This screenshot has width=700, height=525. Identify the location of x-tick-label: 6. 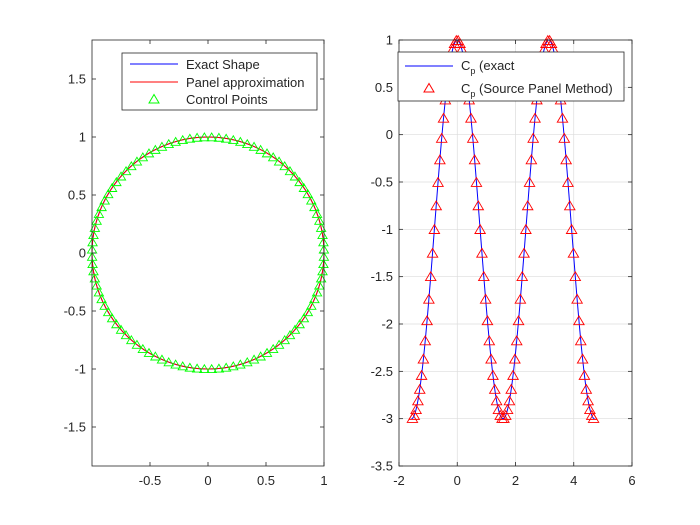
(631, 480).